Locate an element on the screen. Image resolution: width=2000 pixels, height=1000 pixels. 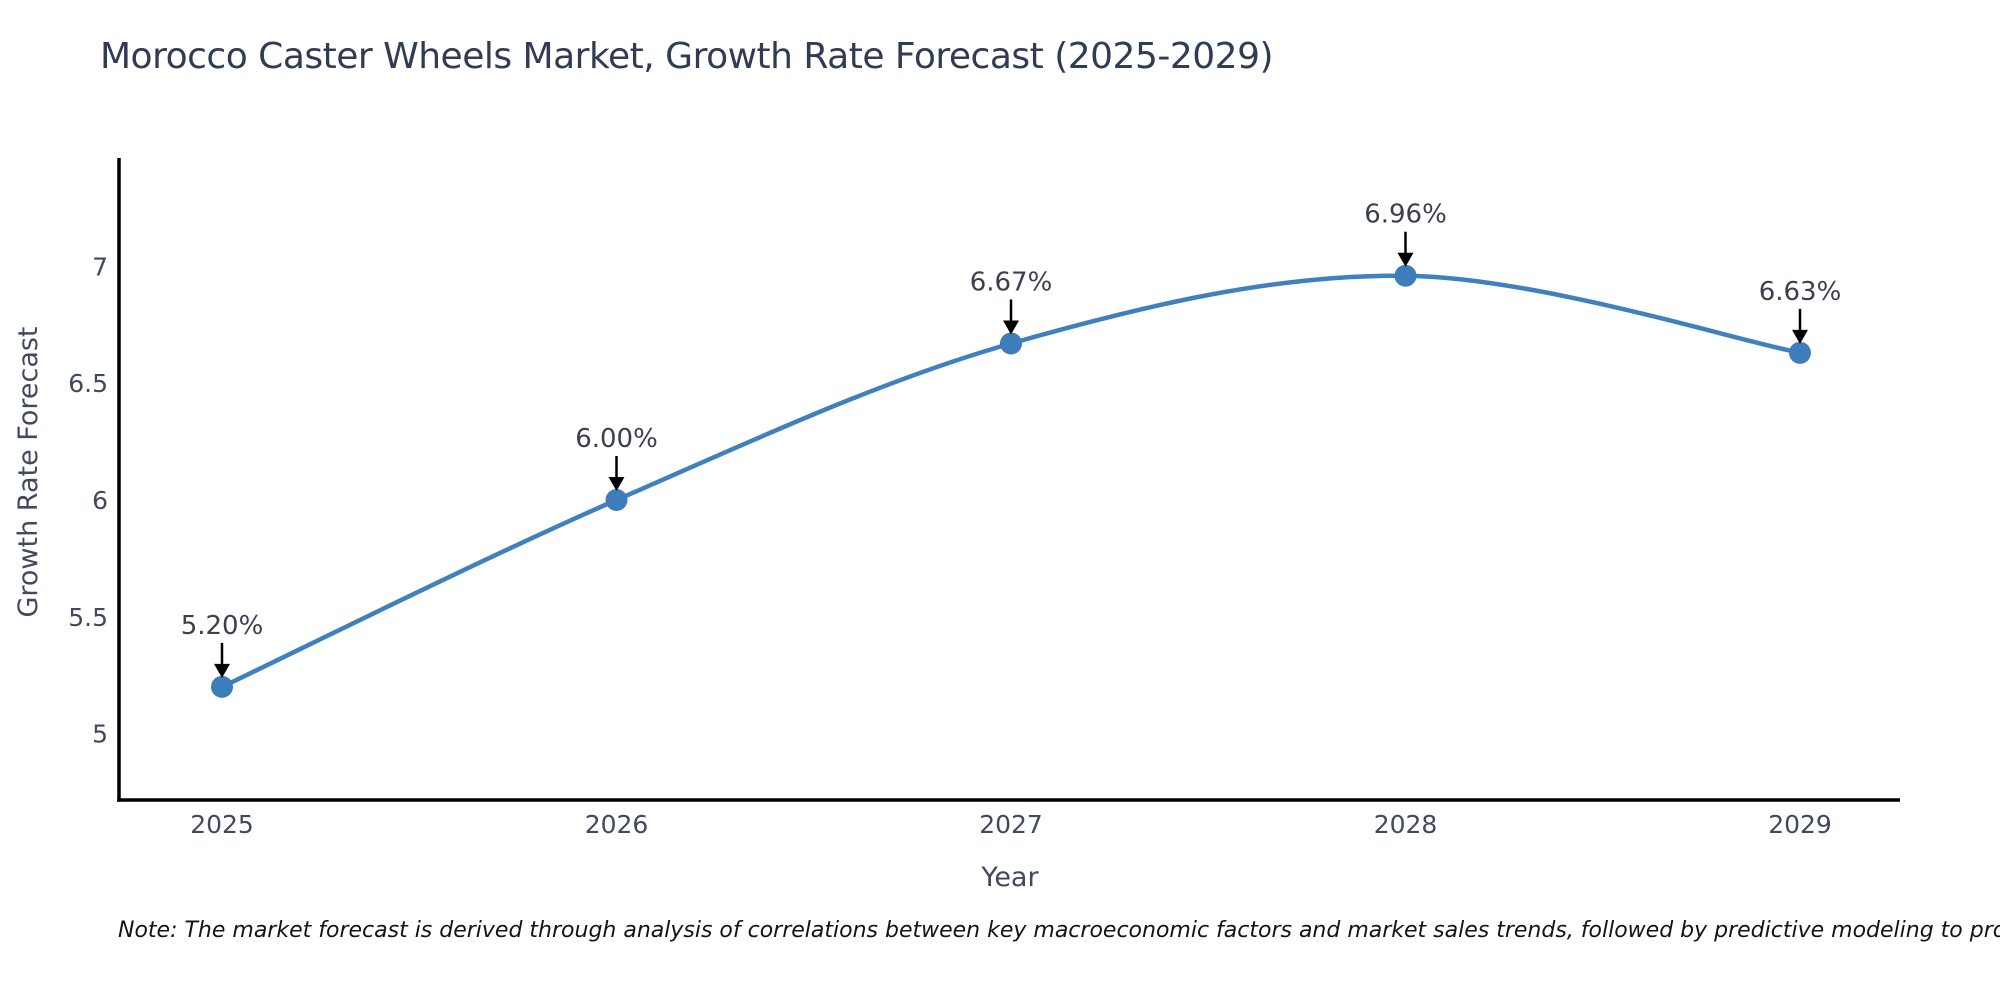
y-tick-label: 7 is located at coordinates (100, 266).